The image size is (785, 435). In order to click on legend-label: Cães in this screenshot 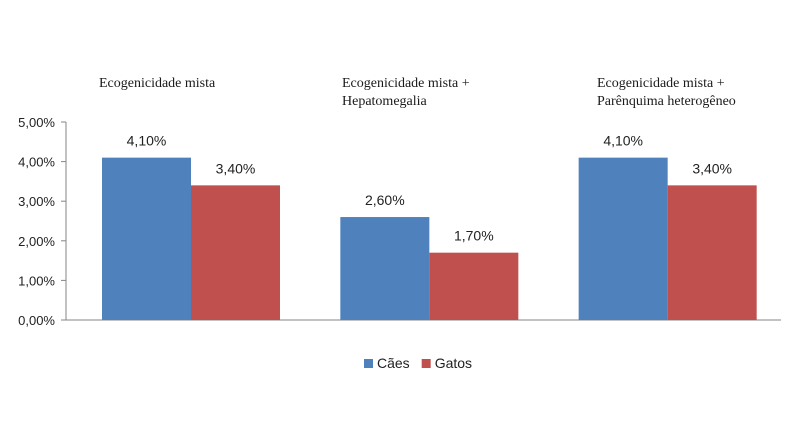, I will do `click(393, 363)`.